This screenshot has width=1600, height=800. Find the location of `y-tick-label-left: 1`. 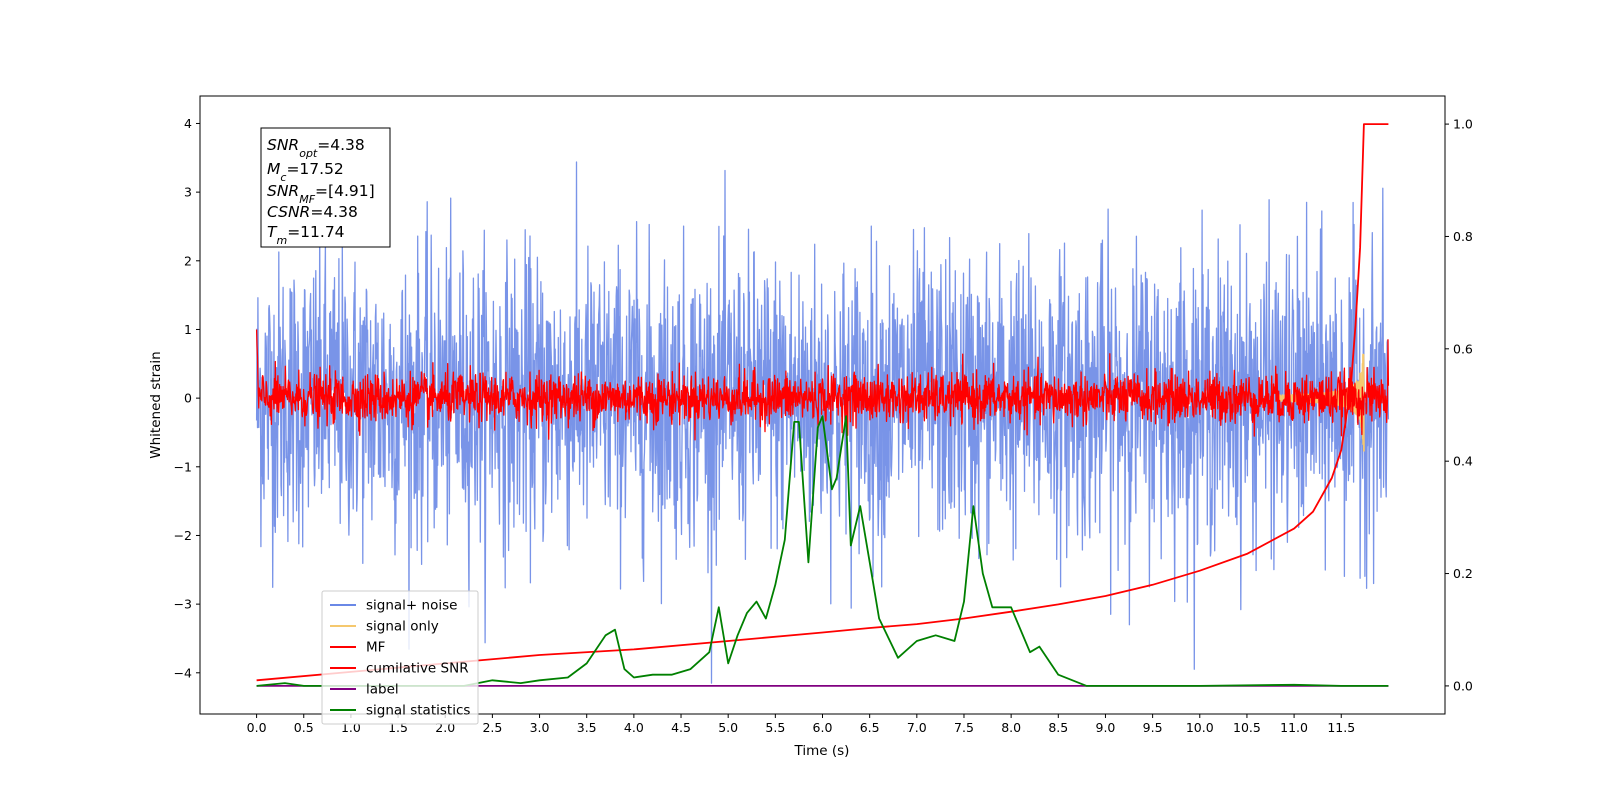

y-tick-label-left: 1 is located at coordinates (188, 329).